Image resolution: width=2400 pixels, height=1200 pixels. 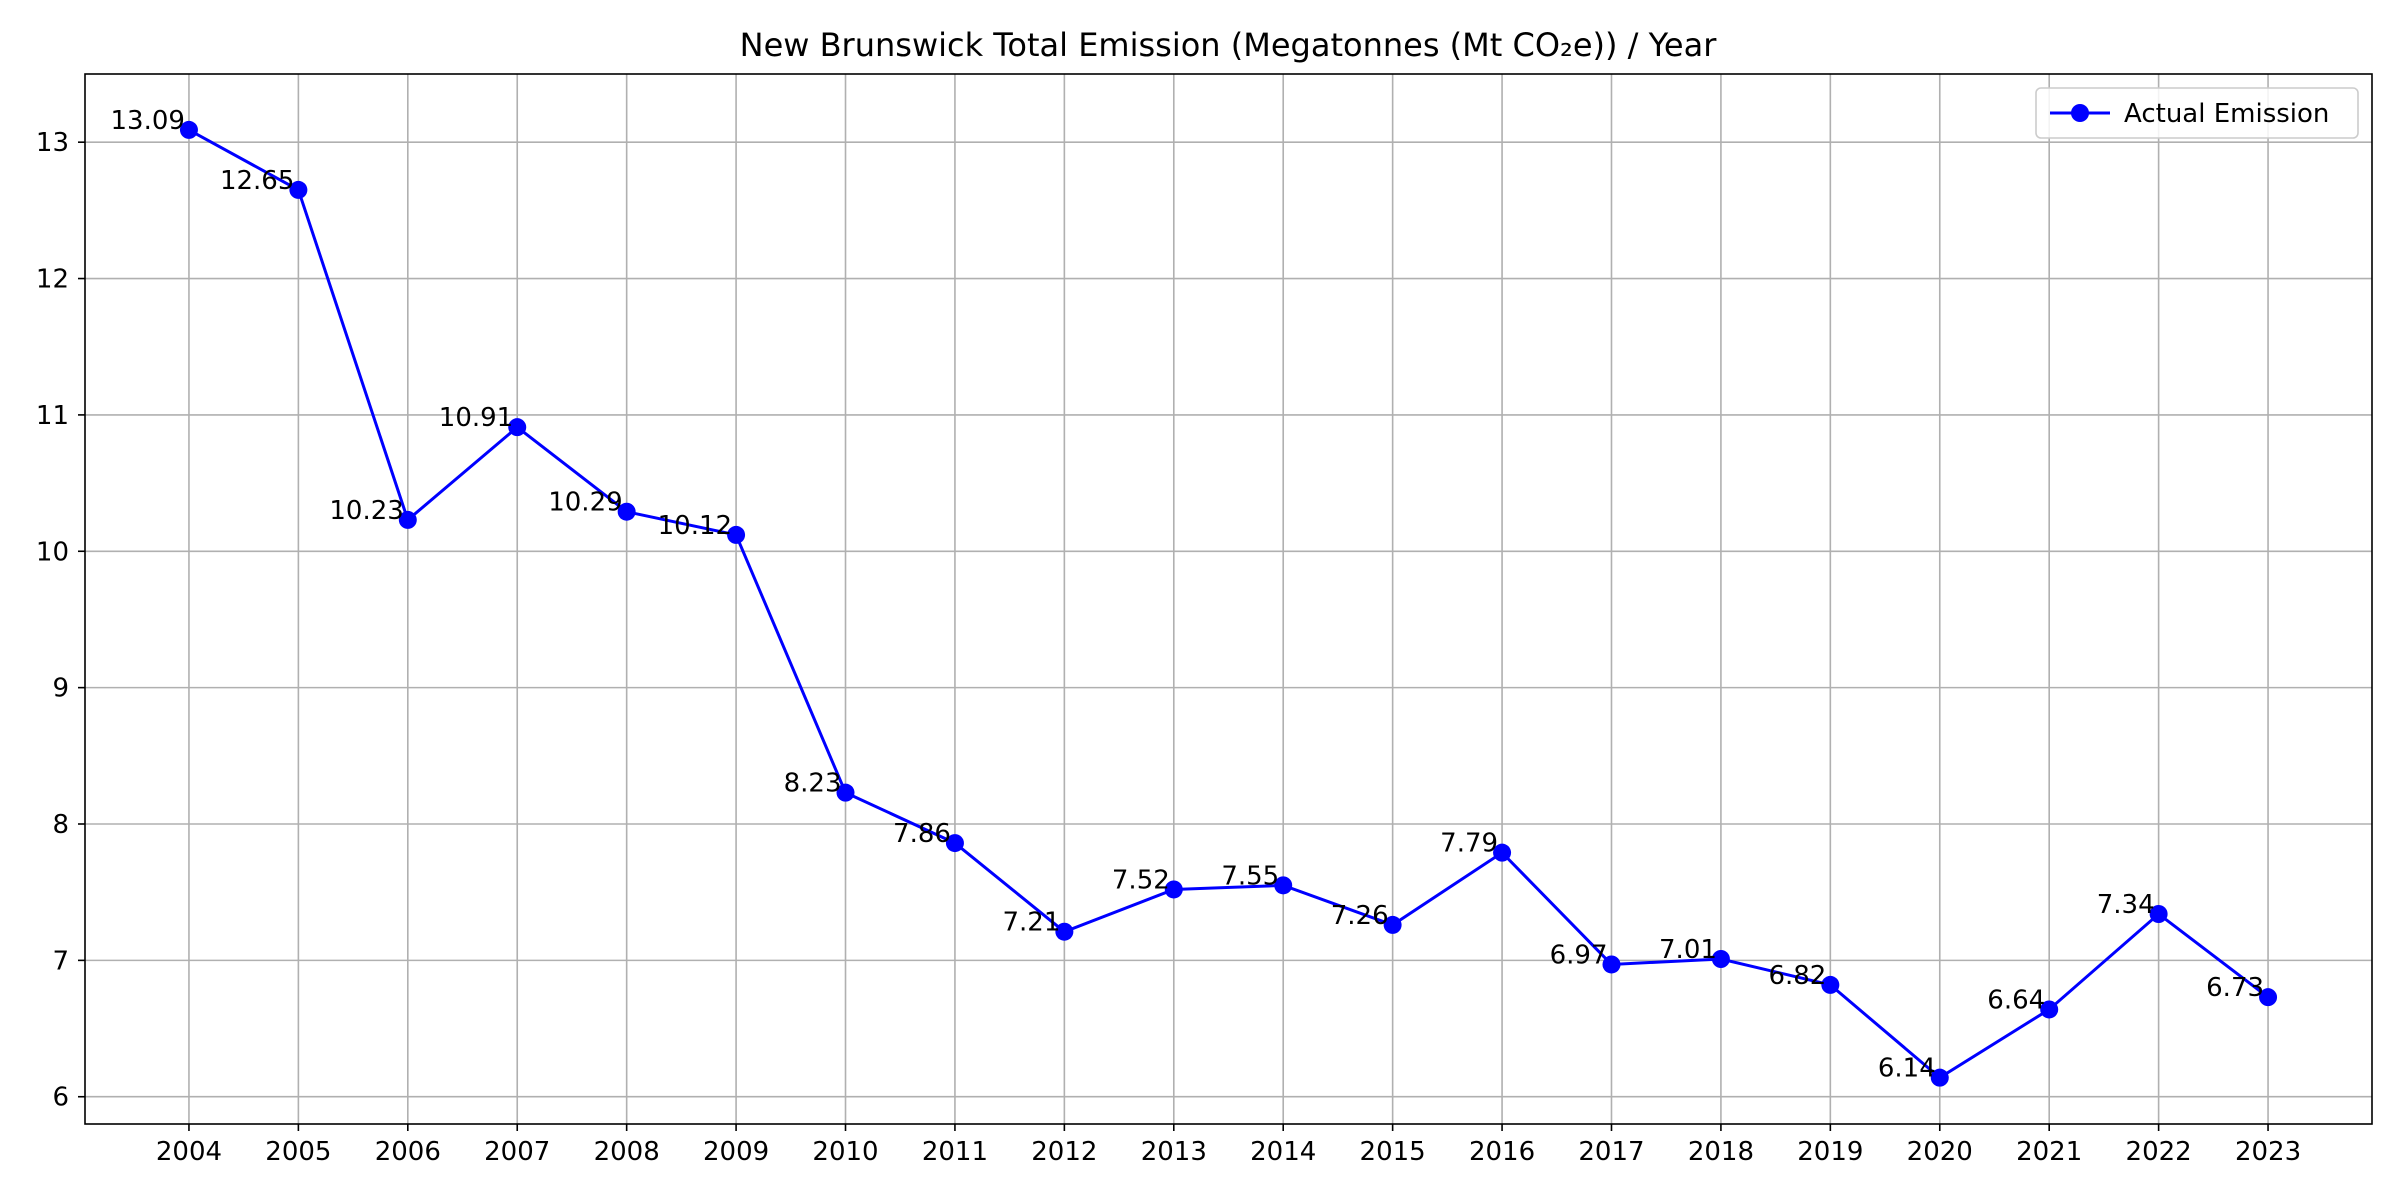 What do you see at coordinates (813, 784) in the screenshot?
I see `data-label: 8.23` at bounding box center [813, 784].